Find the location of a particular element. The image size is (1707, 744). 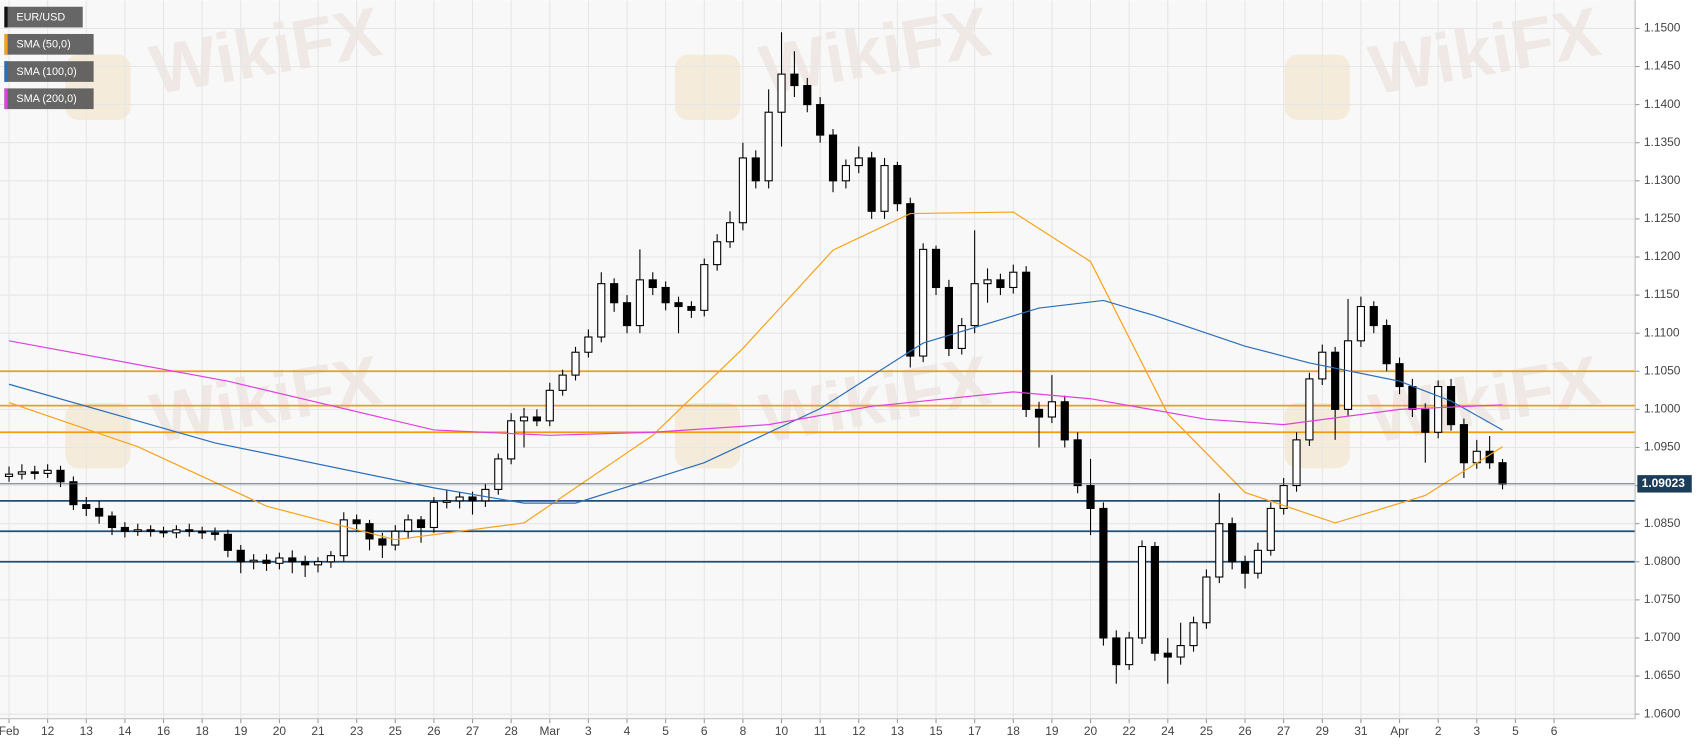

last-price-label: 1.09023 is located at coordinates (1664, 483).